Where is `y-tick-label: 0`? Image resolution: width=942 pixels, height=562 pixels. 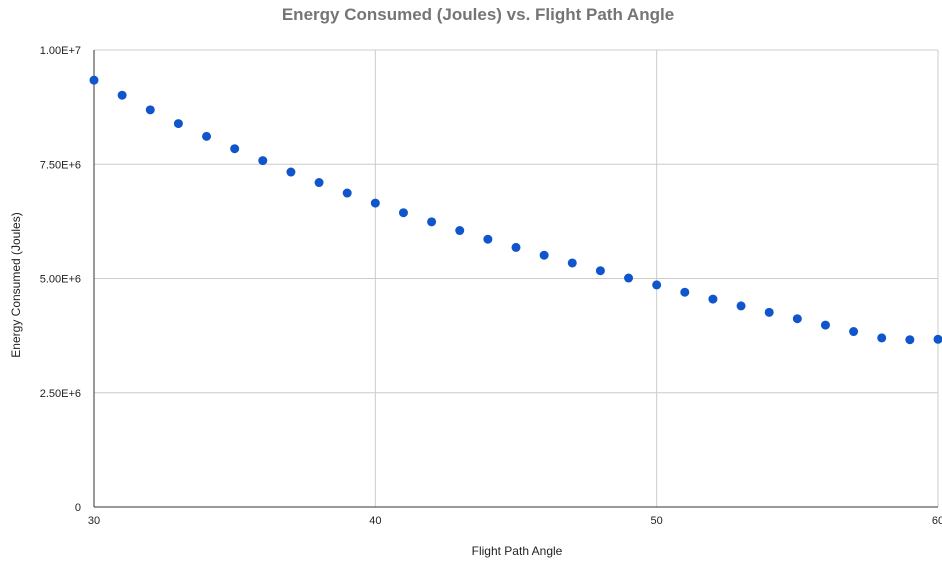
y-tick-label: 0 is located at coordinates (78, 508).